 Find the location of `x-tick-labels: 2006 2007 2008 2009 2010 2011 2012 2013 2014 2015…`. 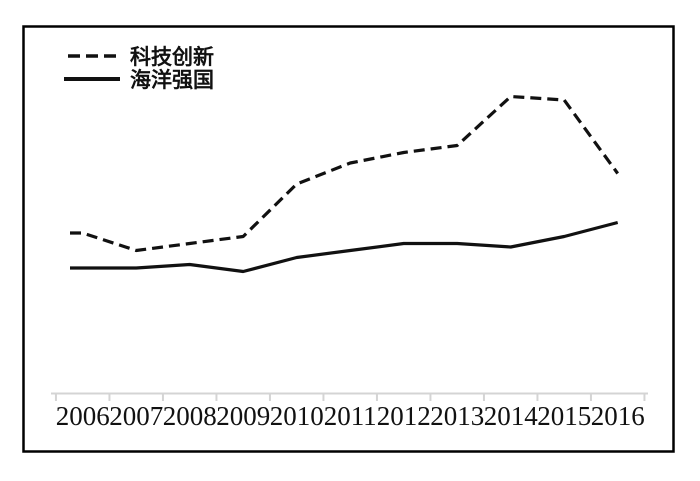

x-tick-labels: 2006 2007 2008 2009 2010 2011 2012 2013 2014 2015… is located at coordinates (350, 416).